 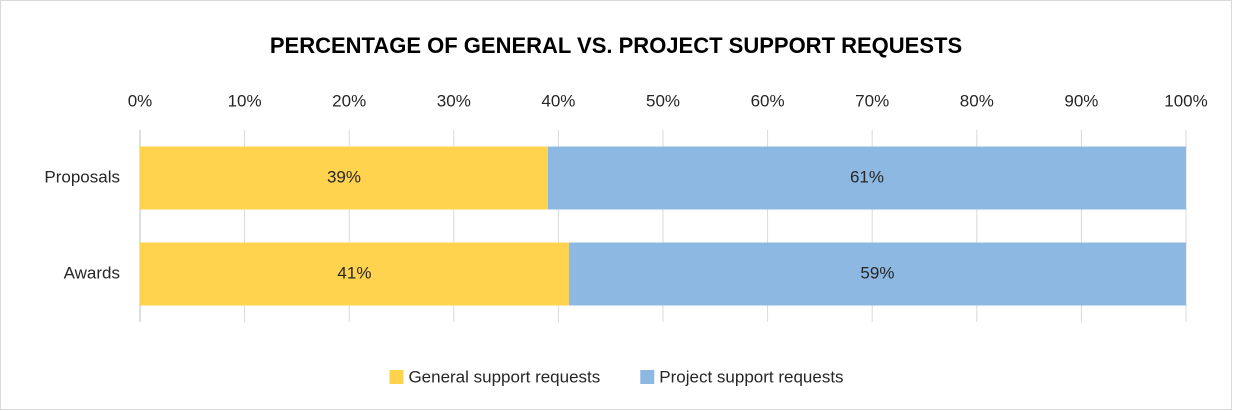 What do you see at coordinates (663, 100) in the screenshot?
I see `x-tick-label: 50%` at bounding box center [663, 100].